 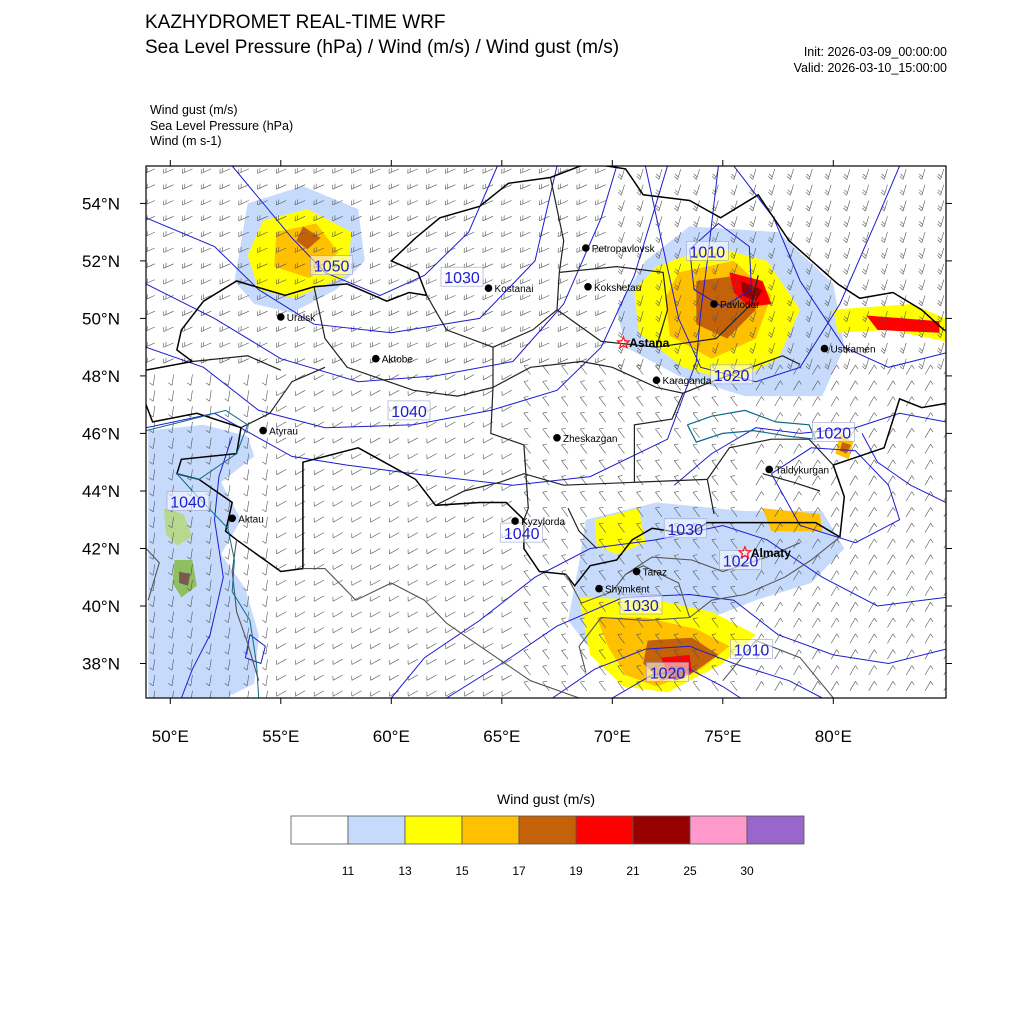 What do you see at coordinates (661, 830) in the screenshot?
I see `colorbar-swatch` at bounding box center [661, 830].